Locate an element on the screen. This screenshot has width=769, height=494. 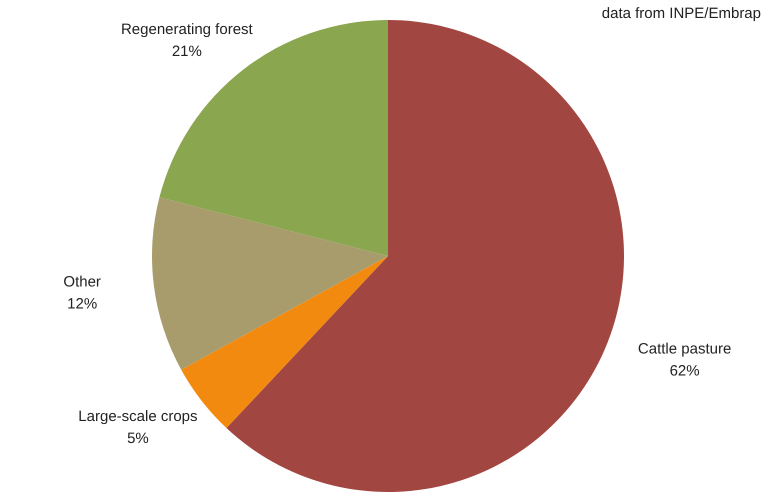
slice-label: Large-scale crops is located at coordinates (138, 417).